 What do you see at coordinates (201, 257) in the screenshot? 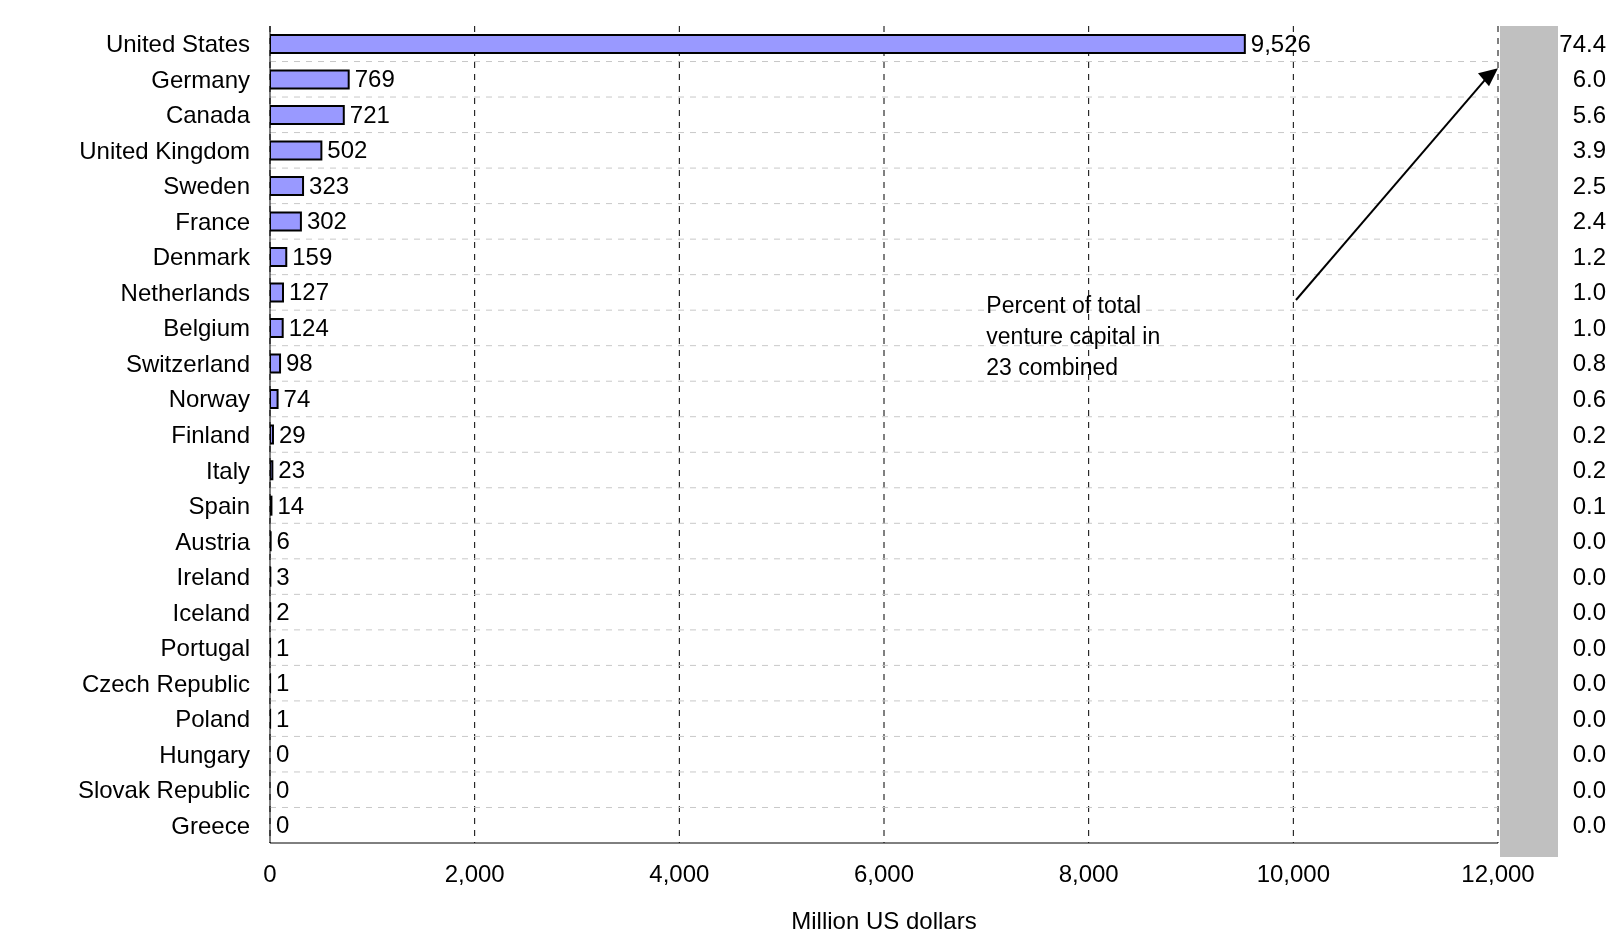
I see `y-tick-label: Denmark` at bounding box center [201, 257].